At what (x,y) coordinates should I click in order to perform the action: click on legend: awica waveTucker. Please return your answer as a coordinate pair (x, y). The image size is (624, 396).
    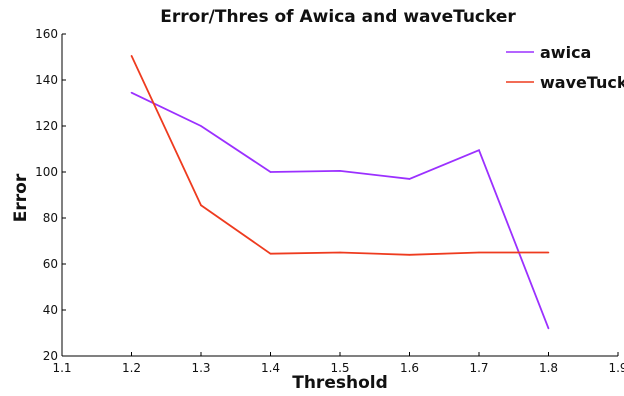
    Looking at the image, I should click on (562, 67).